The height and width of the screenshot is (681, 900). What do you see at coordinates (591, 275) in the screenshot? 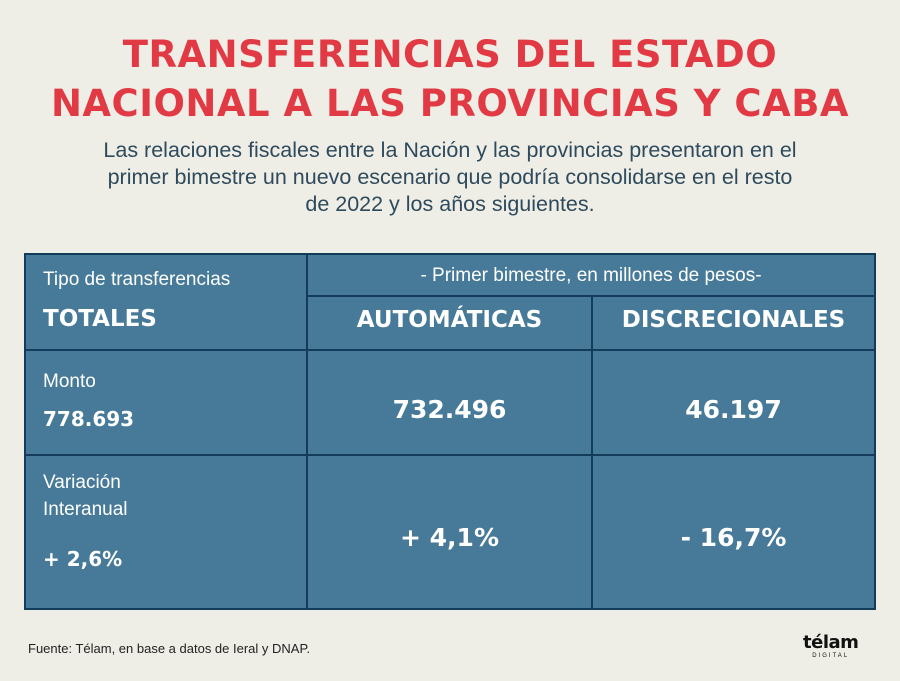
I see `period-label: - Primer bimestre, en millones de pesos-` at bounding box center [591, 275].